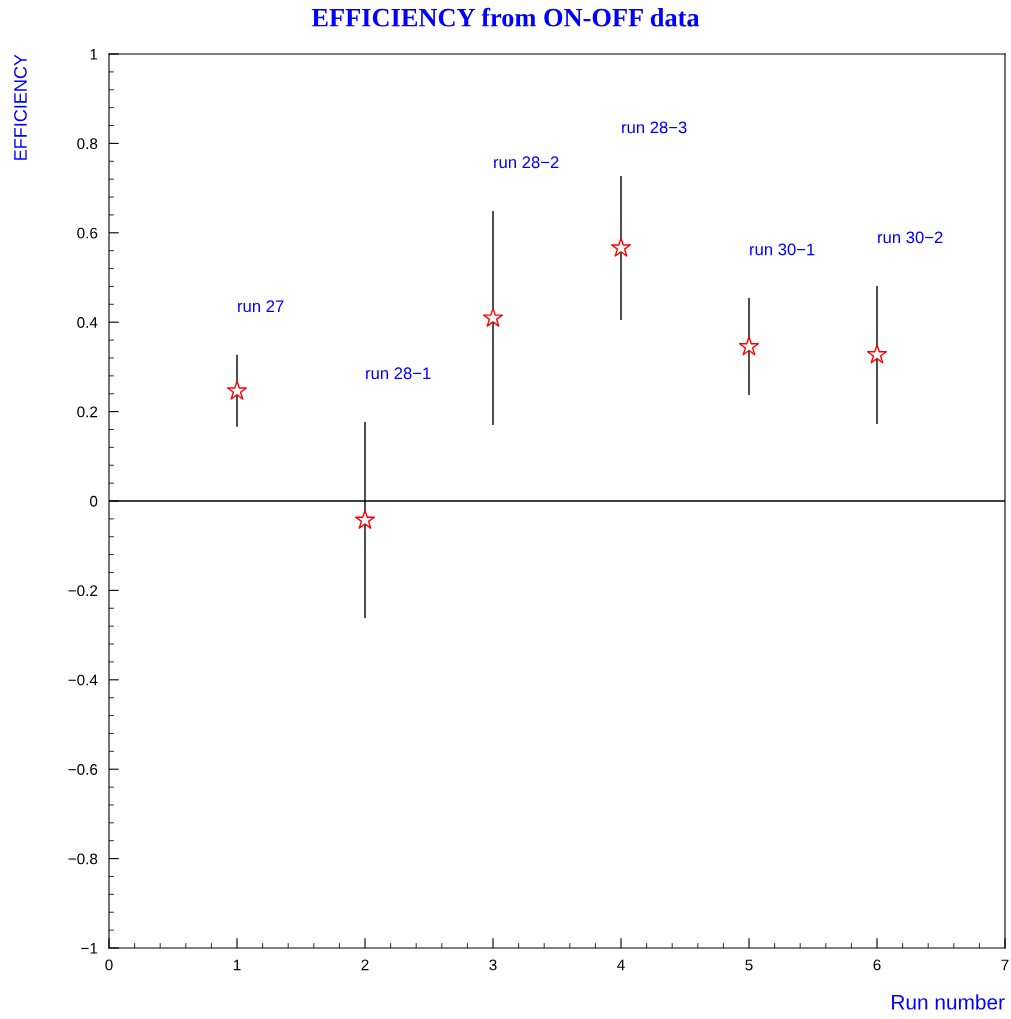  What do you see at coordinates (948, 1002) in the screenshot?
I see `x-axis-title: Run number` at bounding box center [948, 1002].